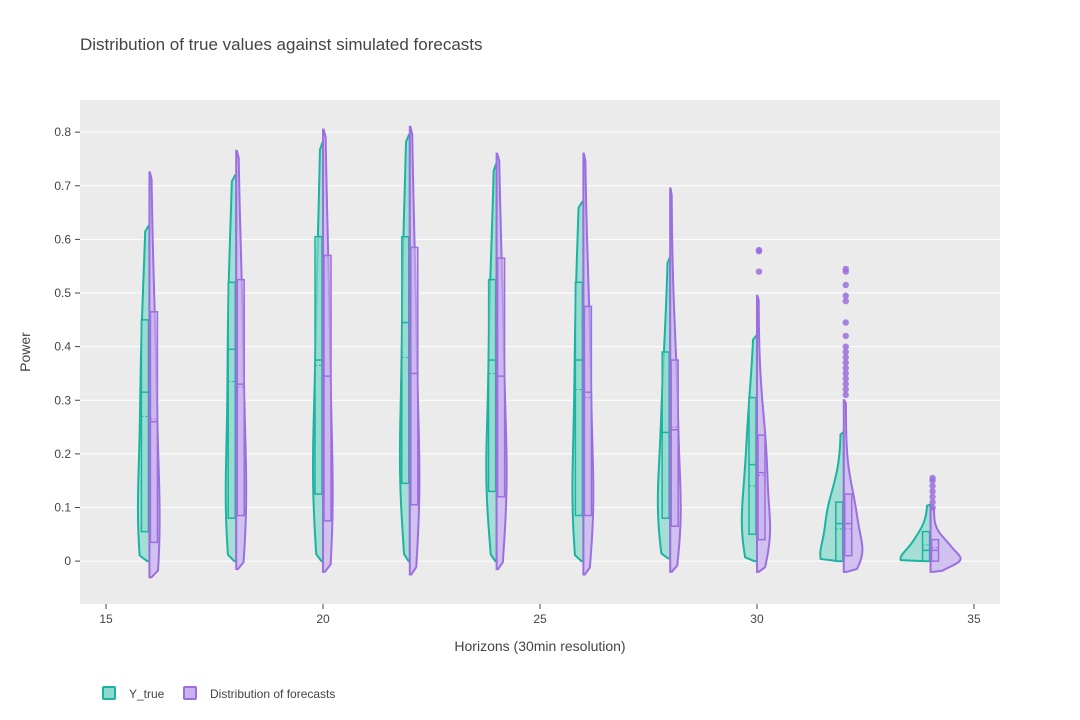 The image size is (1080, 720). Describe the element at coordinates (757, 619) in the screenshot. I see `x-tick-label: 30` at that location.